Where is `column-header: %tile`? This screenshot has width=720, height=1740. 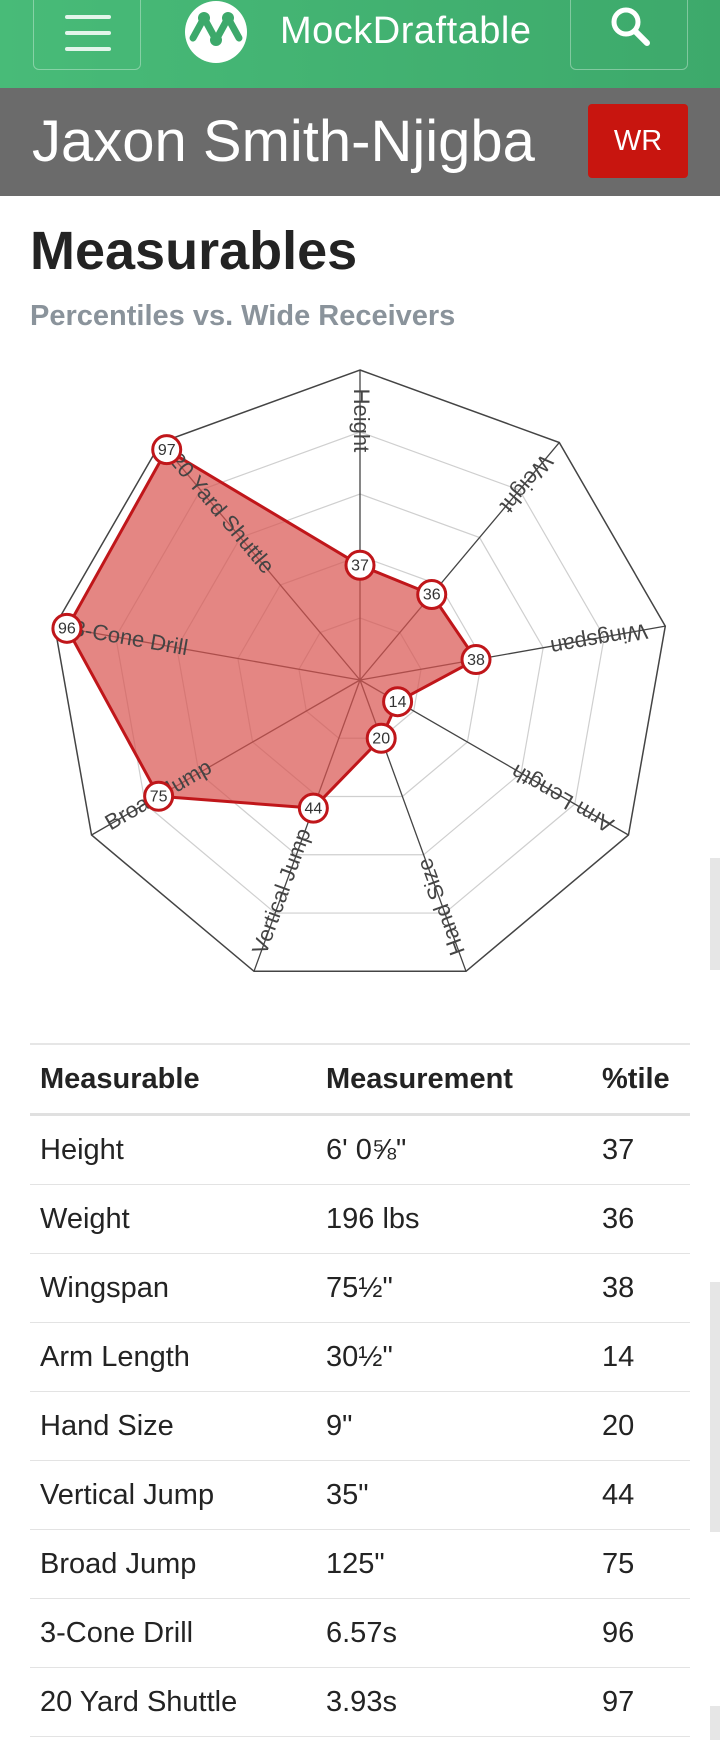
column-header: %tile is located at coordinates (641, 1079).